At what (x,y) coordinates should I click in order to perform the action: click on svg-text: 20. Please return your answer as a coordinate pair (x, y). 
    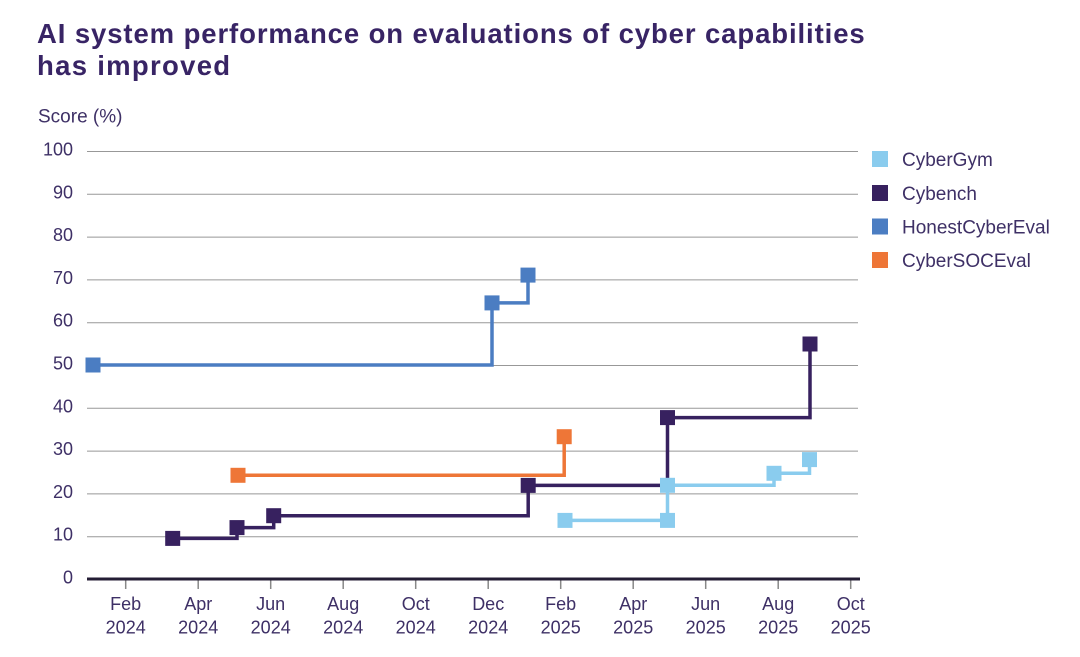
    Looking at the image, I should click on (63, 492).